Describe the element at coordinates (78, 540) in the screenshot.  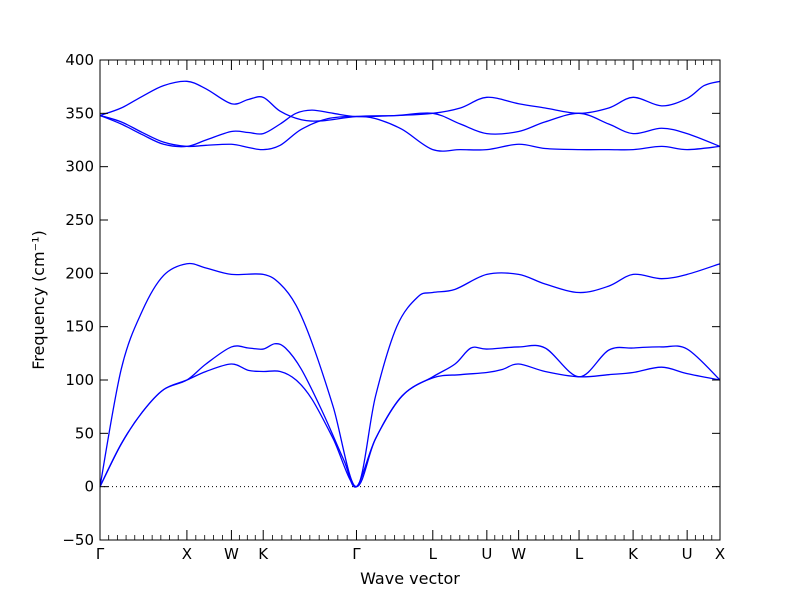
I see `y-tick-label: −50` at that location.